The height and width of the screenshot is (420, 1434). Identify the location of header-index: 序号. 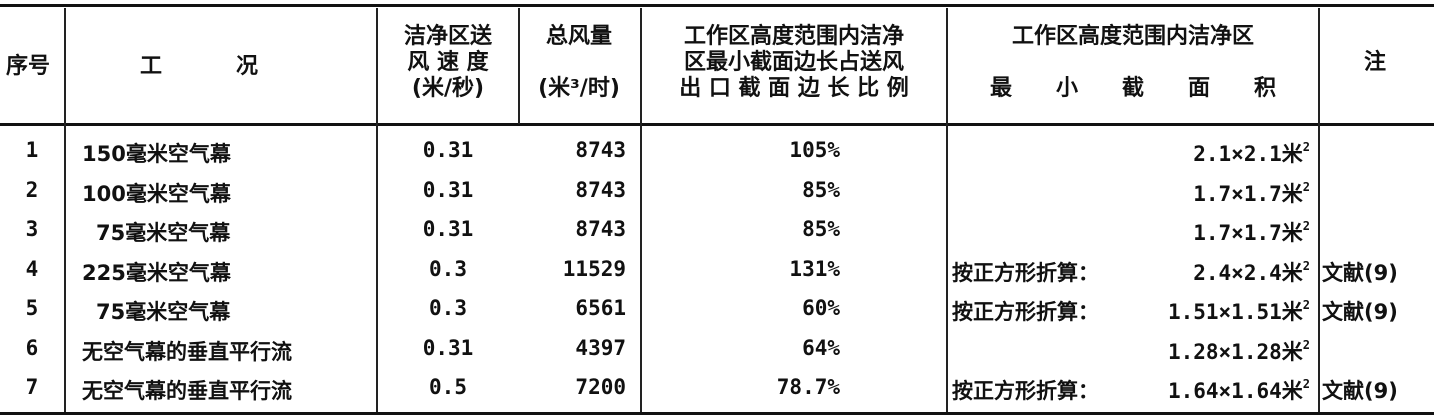
(28, 66).